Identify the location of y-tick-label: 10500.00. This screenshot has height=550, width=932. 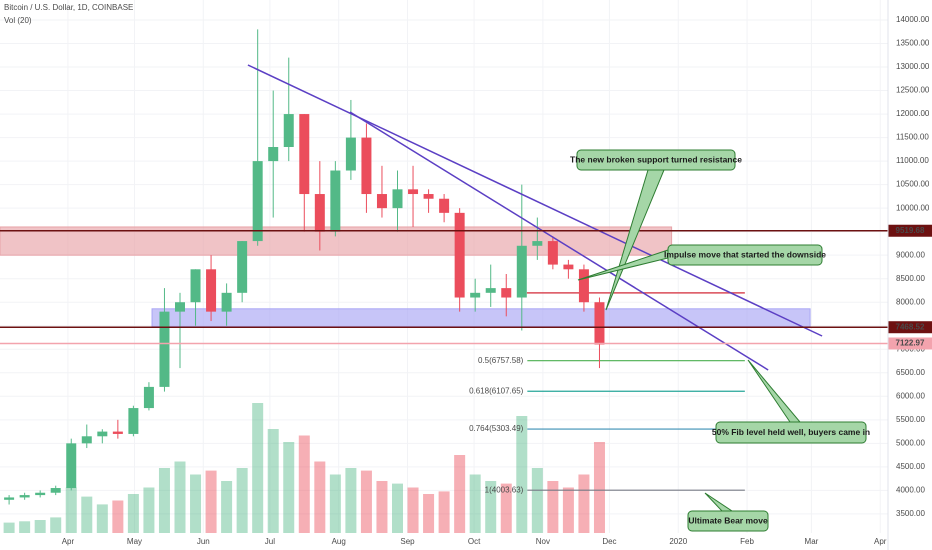
(913, 184).